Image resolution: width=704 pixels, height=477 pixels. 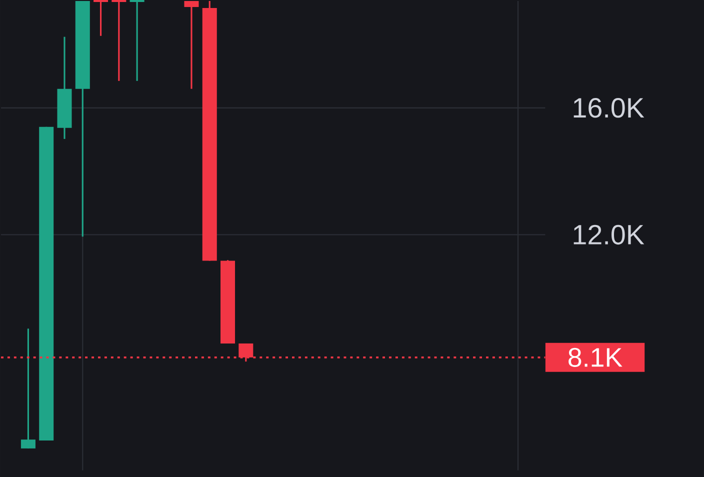 I want to click on ref-line-label: 8.1K, so click(x=595, y=357).